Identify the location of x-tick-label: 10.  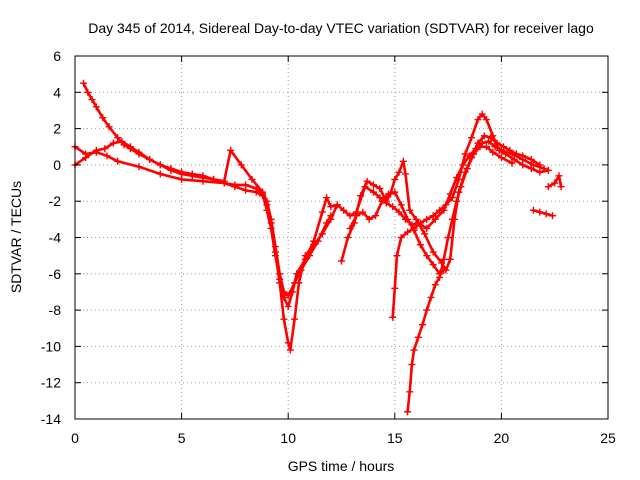
(288, 438).